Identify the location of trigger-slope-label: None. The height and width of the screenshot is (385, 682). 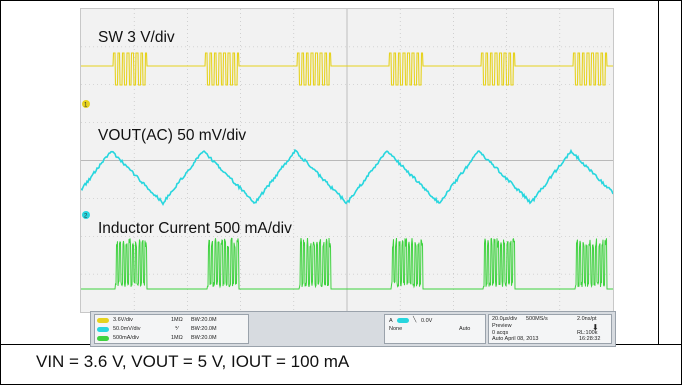
(395, 329).